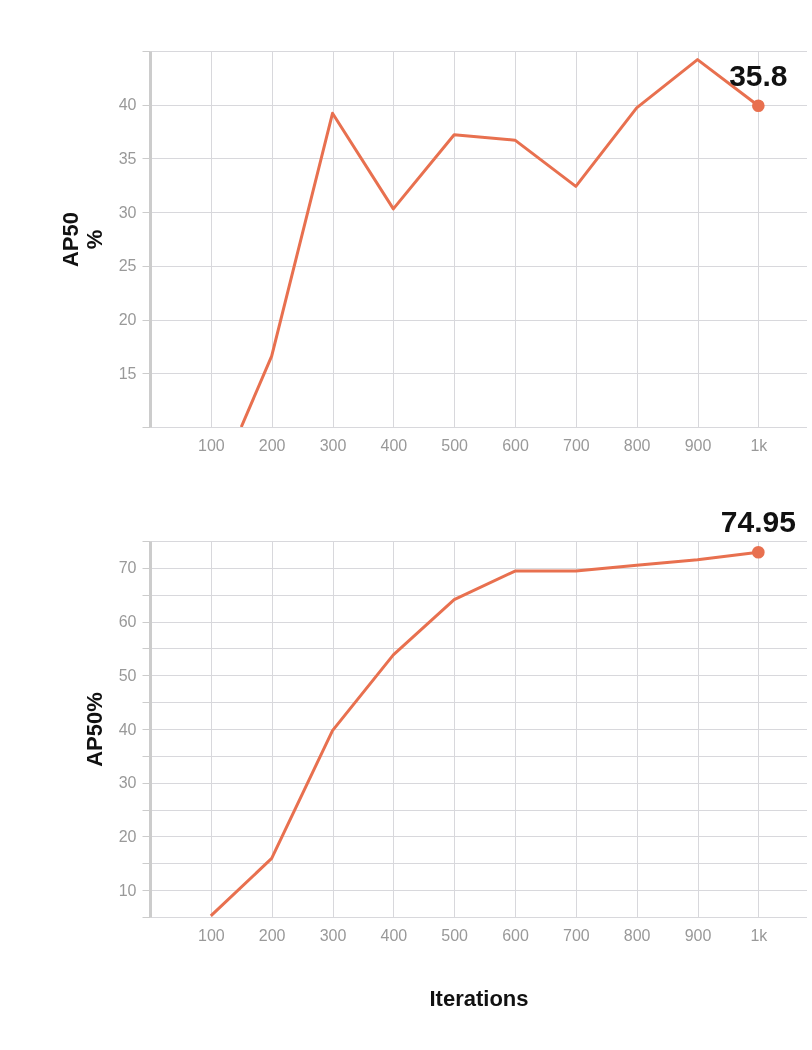  I want to click on y-tick-label: 60, so click(127, 622).